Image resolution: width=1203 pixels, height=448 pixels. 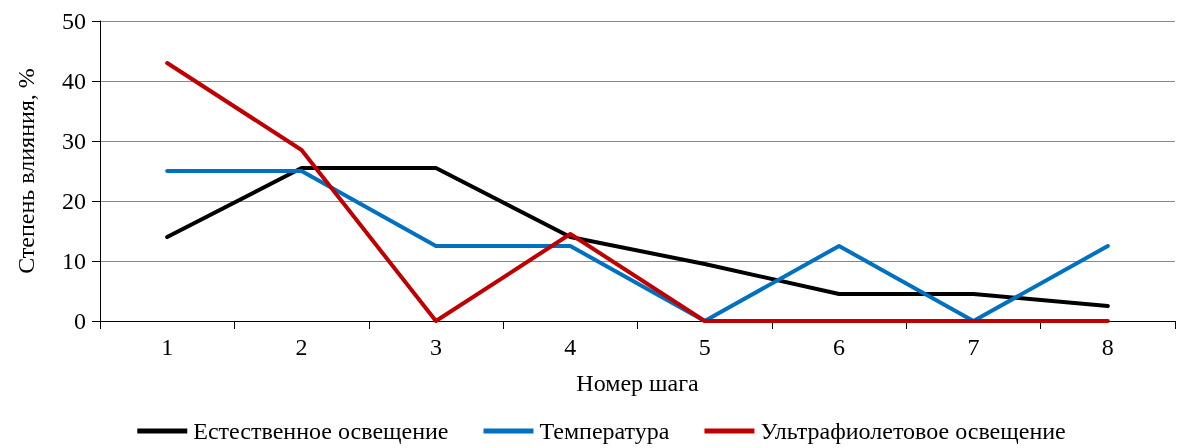 What do you see at coordinates (321, 431) in the screenshot?
I see `legend-label: Естественное освещение` at bounding box center [321, 431].